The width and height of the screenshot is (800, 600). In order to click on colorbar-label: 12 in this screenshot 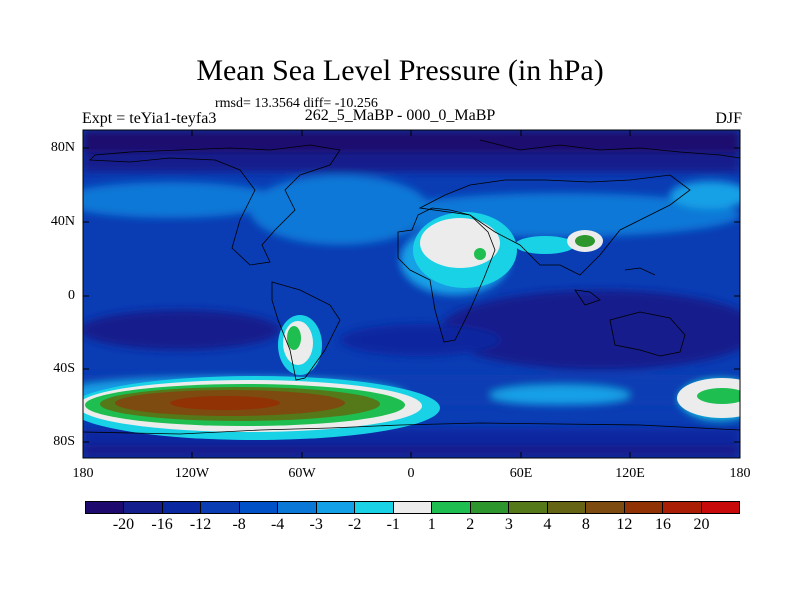, I will do `click(624, 524)`.